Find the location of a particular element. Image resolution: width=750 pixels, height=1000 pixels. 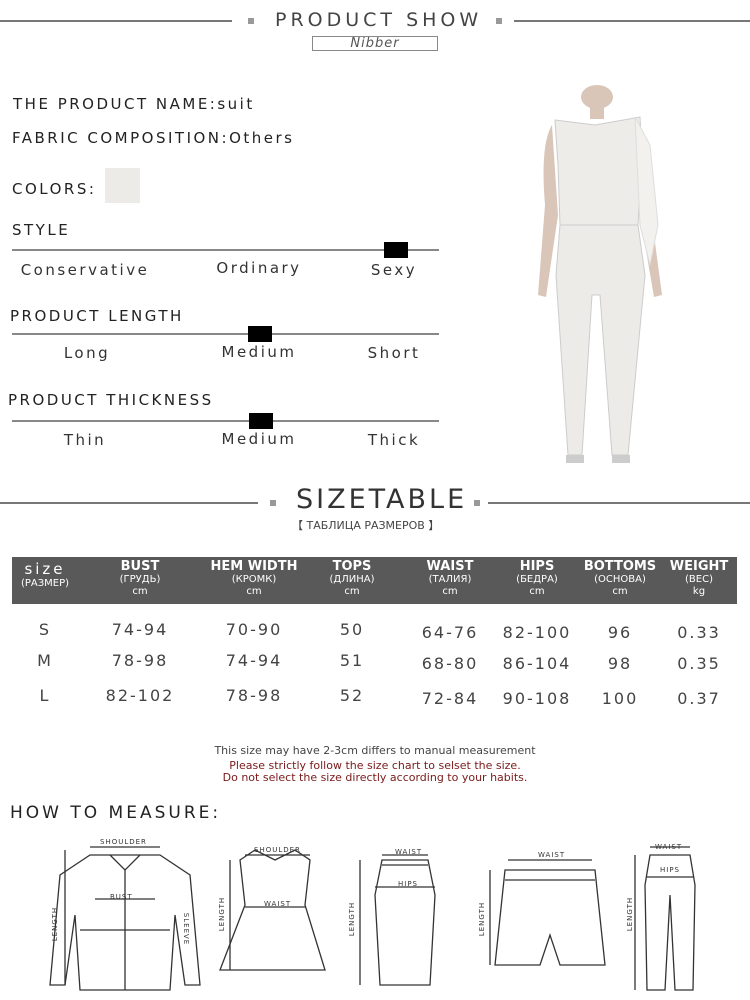

table-cell: 0.37 is located at coordinates (699, 698).